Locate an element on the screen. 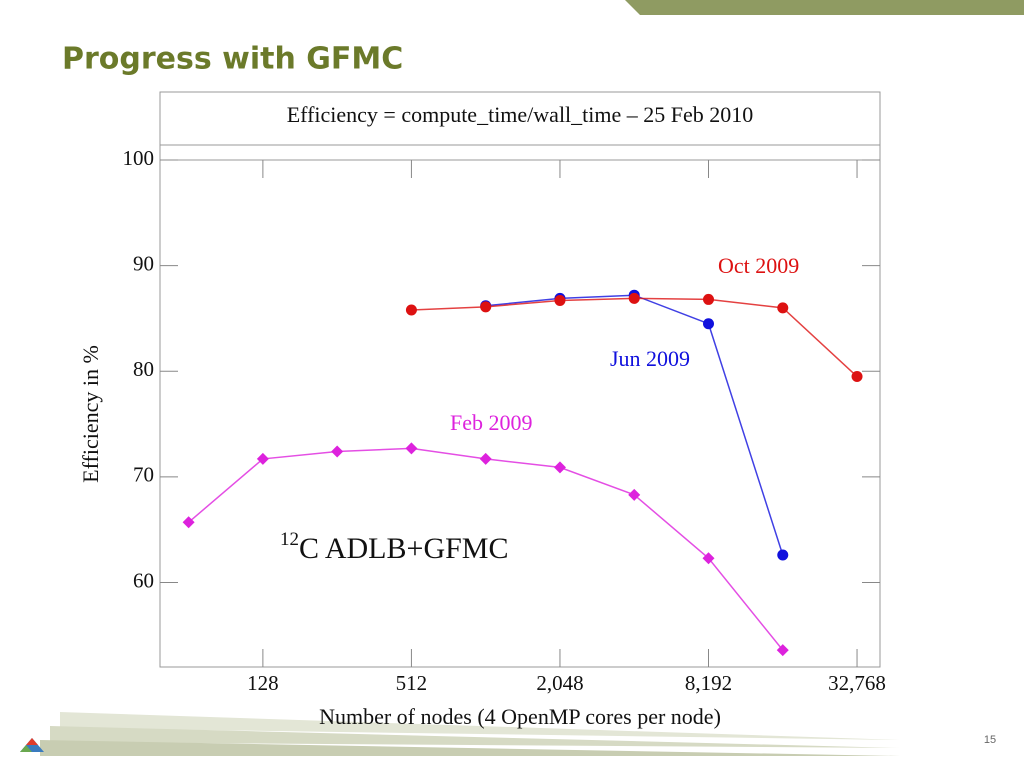 Image resolution: width=1024 pixels, height=773 pixels. series-label: Jun 2009 is located at coordinates (650, 358).